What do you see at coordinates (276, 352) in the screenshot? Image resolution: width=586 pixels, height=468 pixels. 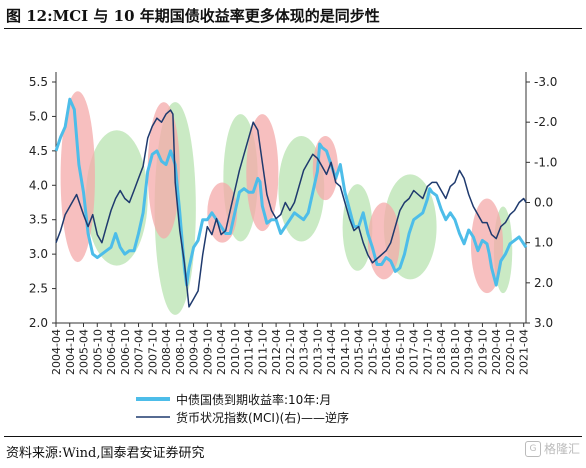 I see `x-tick-label-16: 2012-04` at bounding box center [276, 352].